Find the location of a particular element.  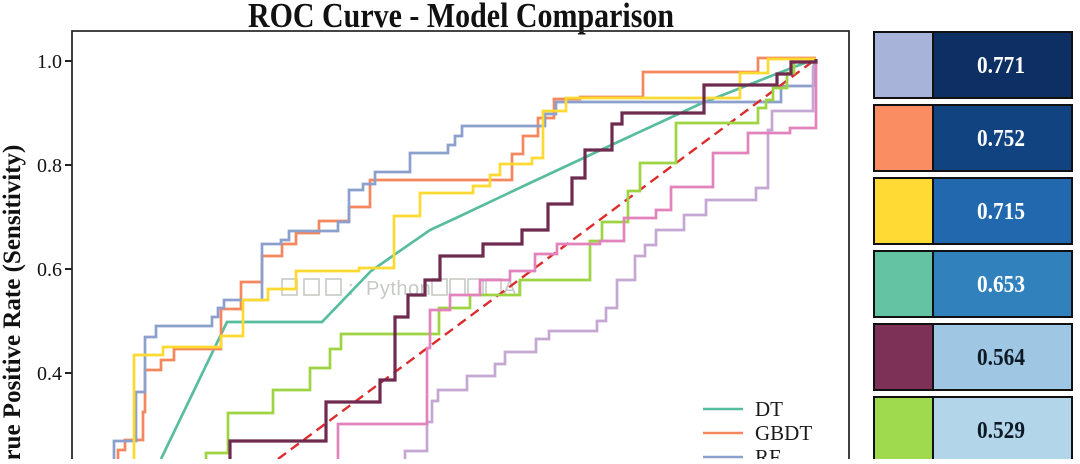

svg-text: 0.8 is located at coordinates (49, 166).